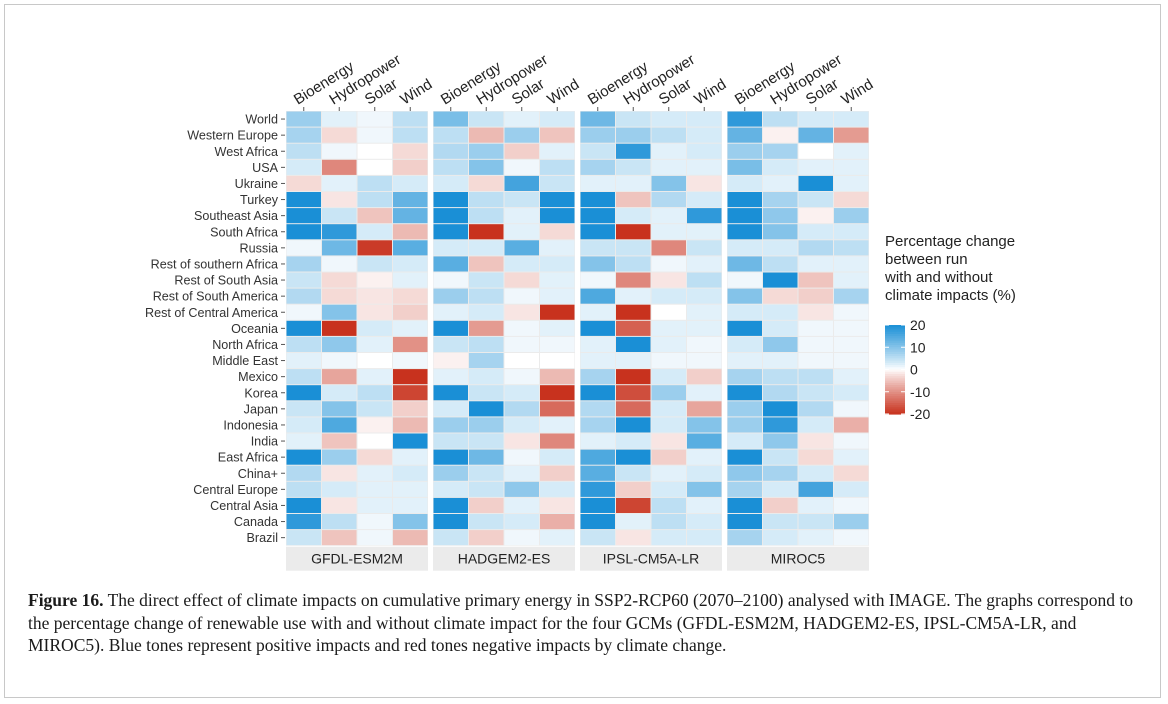  I want to click on column-label: Wind, so click(857, 92).